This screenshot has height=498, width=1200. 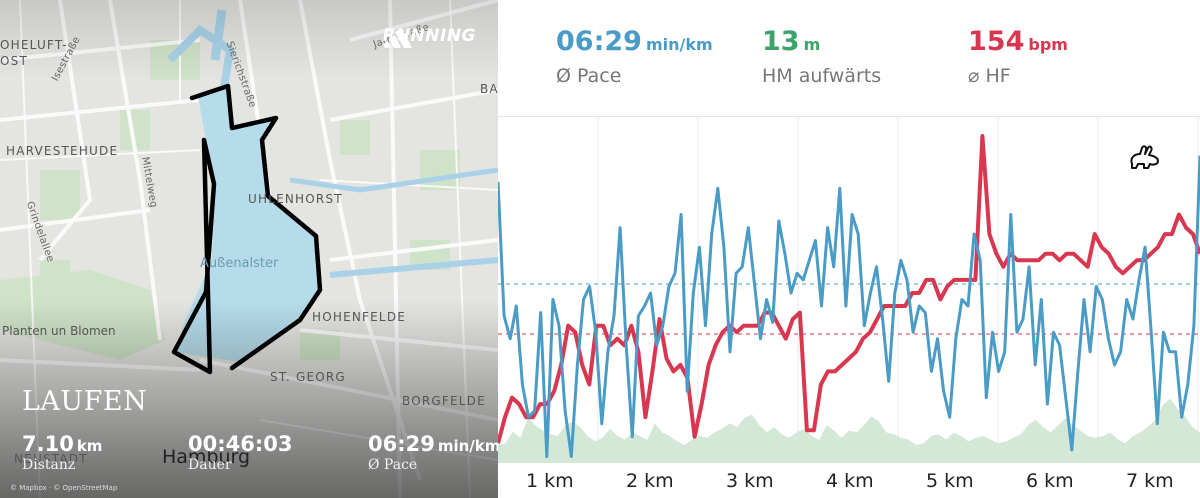 I want to click on pace-value: 06:29, so click(x=401, y=444).